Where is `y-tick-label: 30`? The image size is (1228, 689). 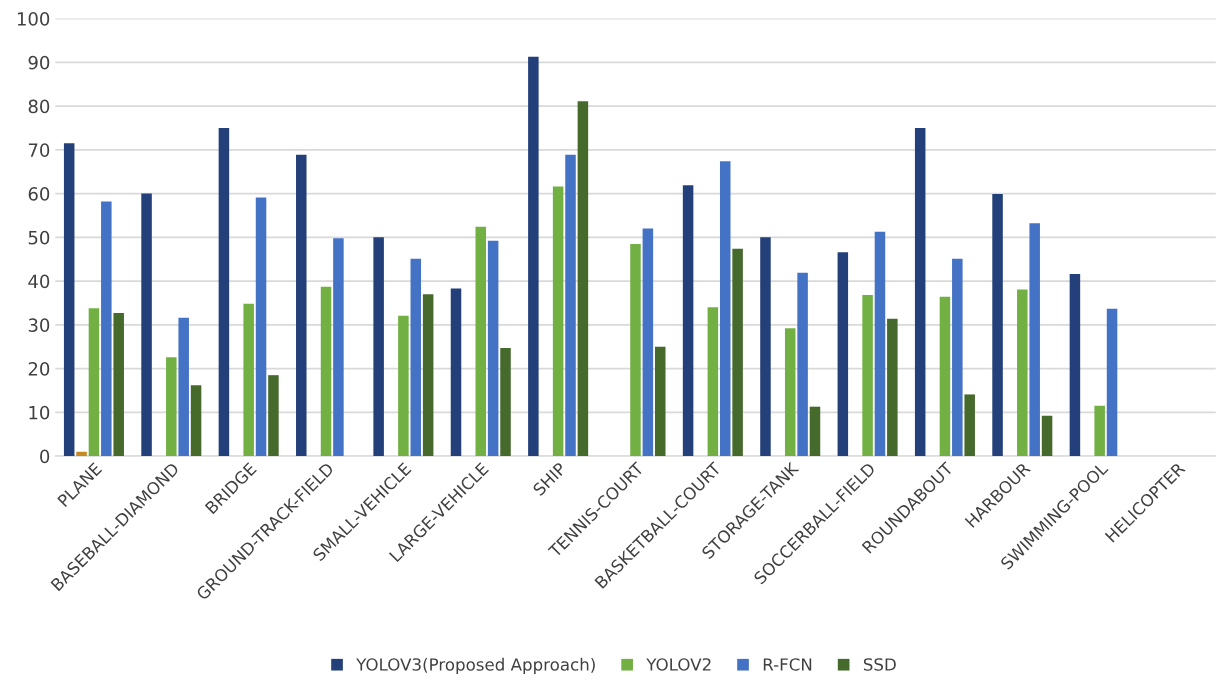
y-tick-label: 30 is located at coordinates (39, 325).